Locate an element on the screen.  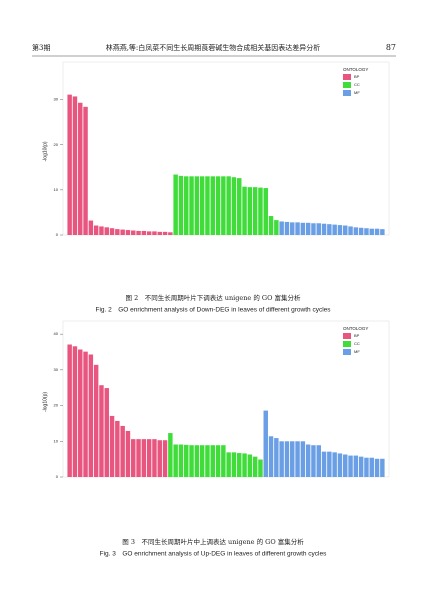
y-tick-label: 40 is located at coordinates (56, 333).